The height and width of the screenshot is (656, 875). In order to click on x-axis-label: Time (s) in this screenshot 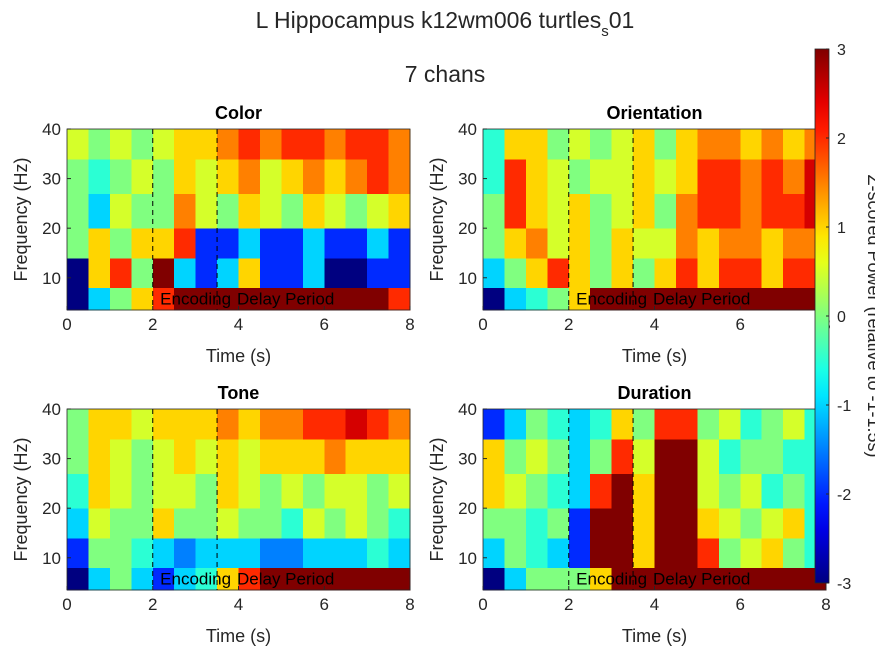, I will do `click(238, 356)`.